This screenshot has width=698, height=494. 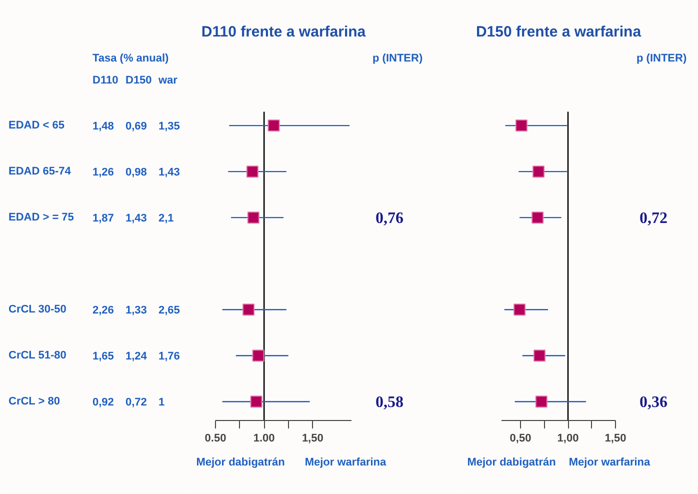 What do you see at coordinates (103, 356) in the screenshot?
I see `data-label: 1,65` at bounding box center [103, 356].